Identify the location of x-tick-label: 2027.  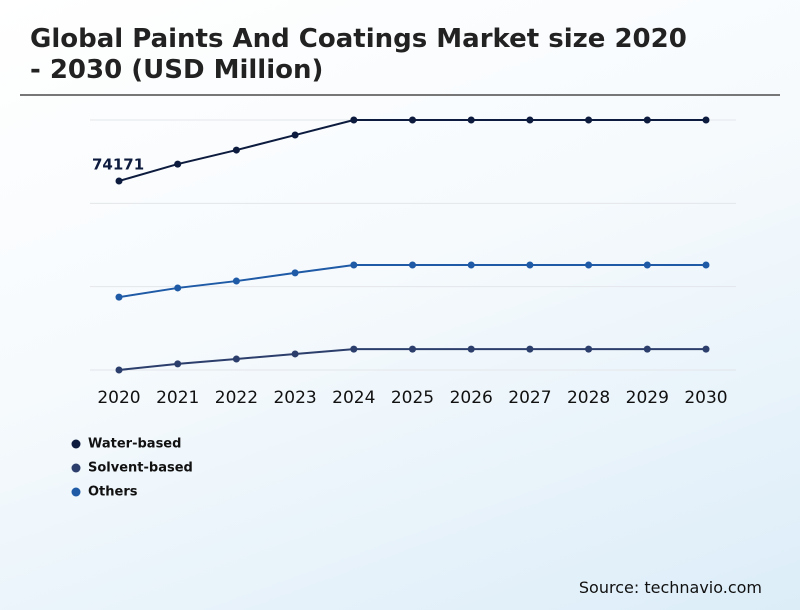
(529, 398).